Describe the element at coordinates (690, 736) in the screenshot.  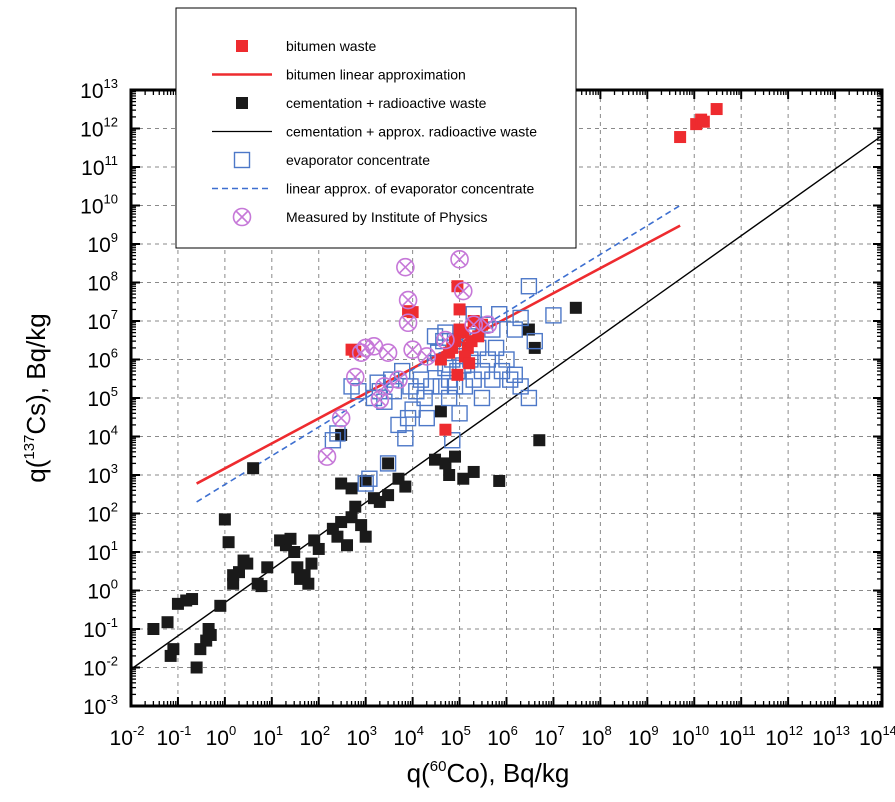
I see `x-tick-label: 10¹⁰` at that location.